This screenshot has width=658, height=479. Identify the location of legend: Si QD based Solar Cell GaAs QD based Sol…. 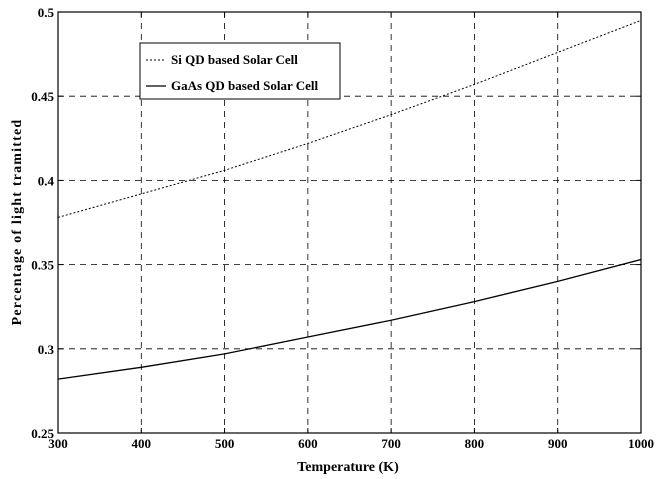
(240, 71).